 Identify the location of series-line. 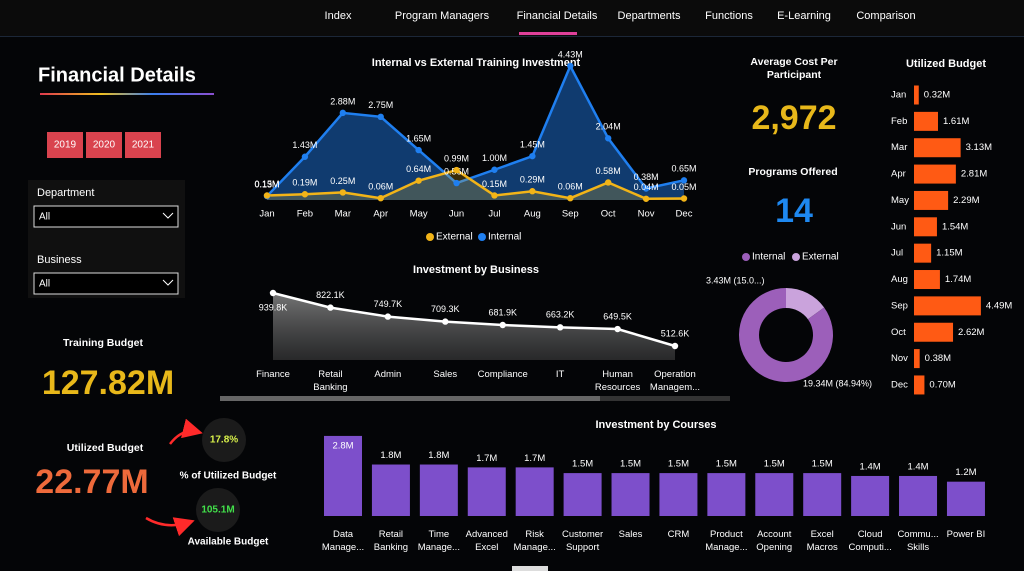
(475, 184).